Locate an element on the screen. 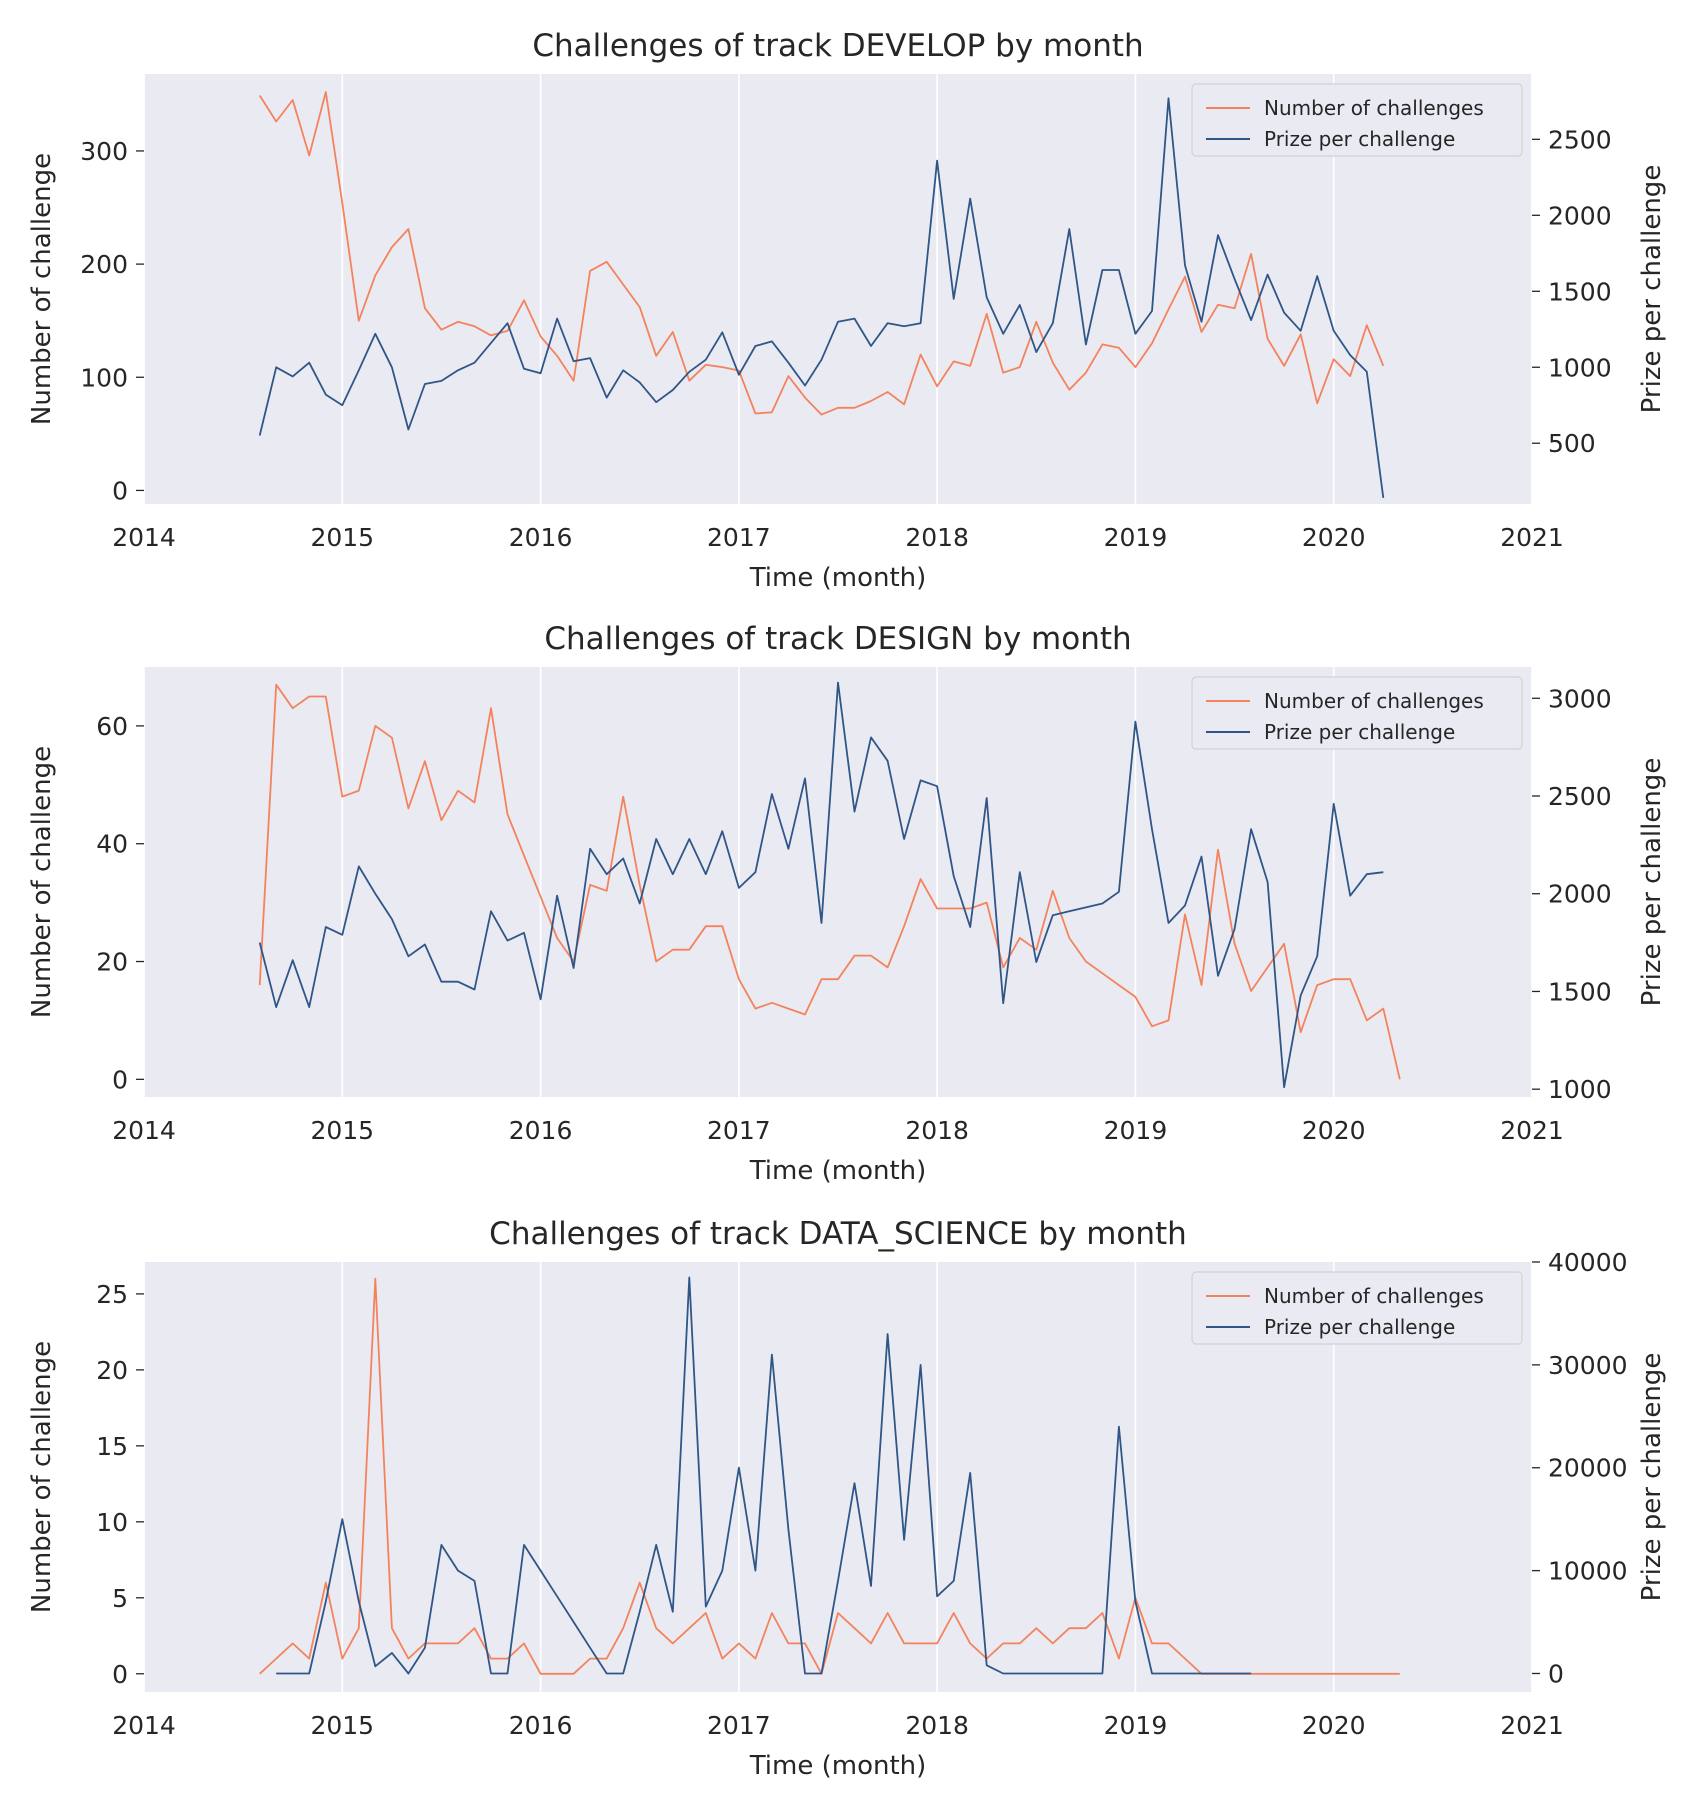 This screenshot has height=1800, width=1700. y-tick-label-left: 300 is located at coordinates (104, 151).